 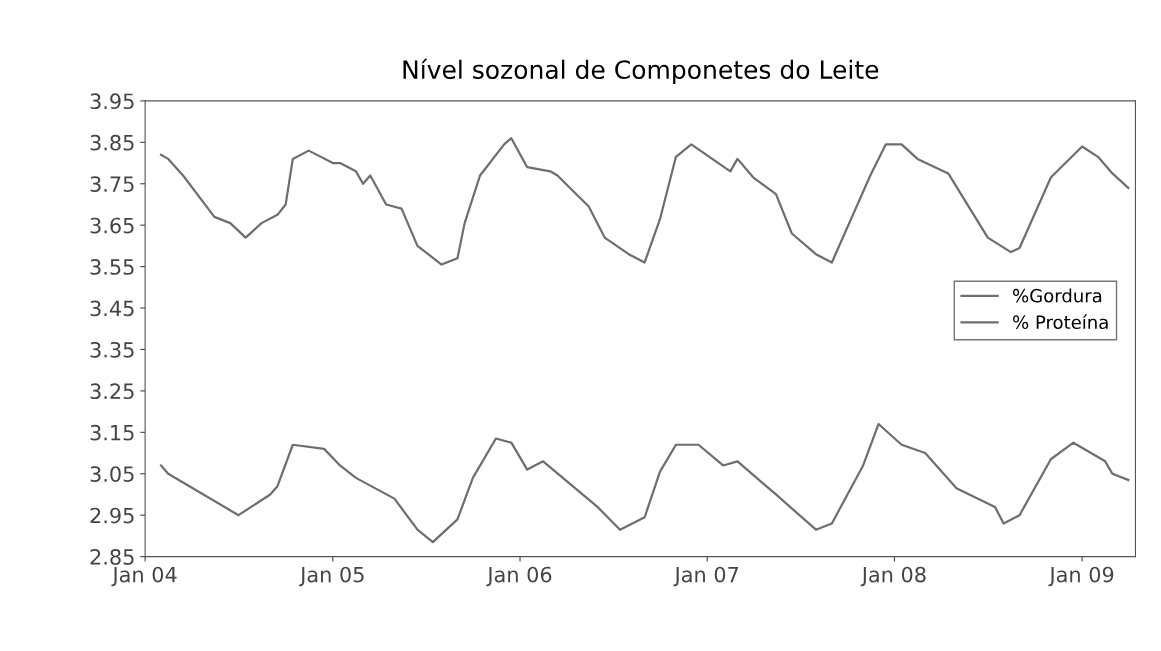 What do you see at coordinates (112, 142) in the screenshot?
I see `y-tick-label: 3.85` at bounding box center [112, 142].